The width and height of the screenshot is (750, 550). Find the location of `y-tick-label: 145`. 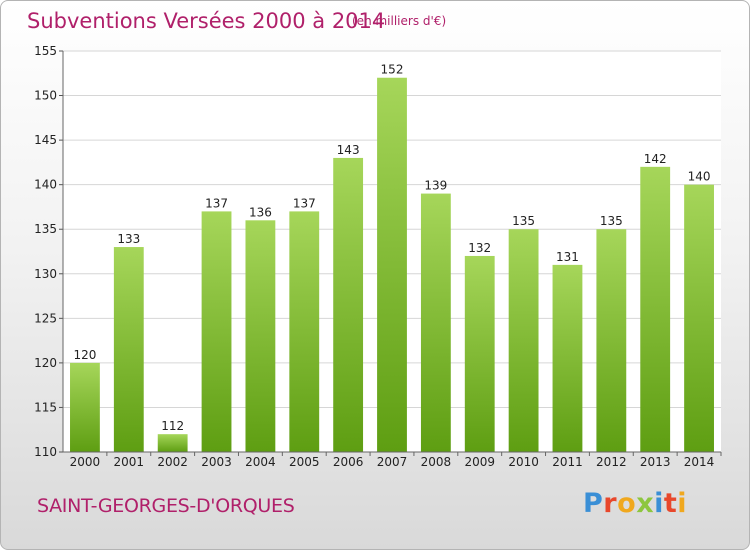

y-tick-label: 145 is located at coordinates (45, 140).